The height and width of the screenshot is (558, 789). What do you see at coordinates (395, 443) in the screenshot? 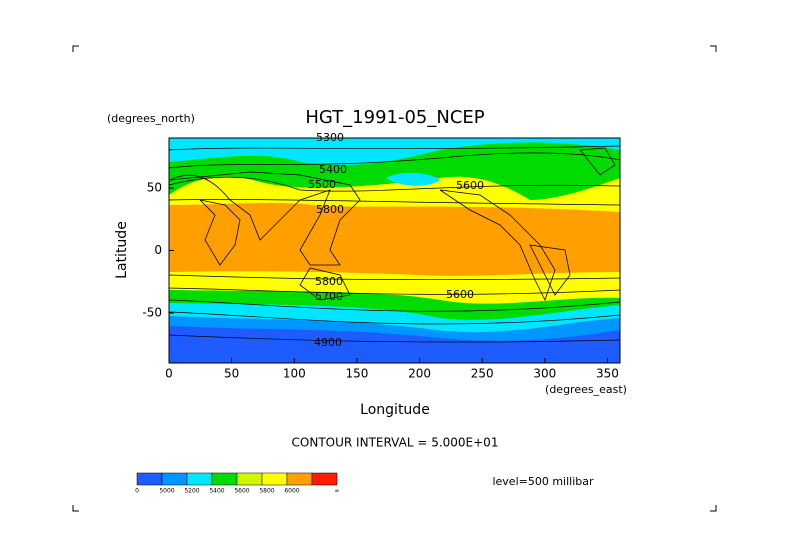
I see `contour-interval: CONTOUR INTERVAL = 5.000E+01` at bounding box center [395, 443].